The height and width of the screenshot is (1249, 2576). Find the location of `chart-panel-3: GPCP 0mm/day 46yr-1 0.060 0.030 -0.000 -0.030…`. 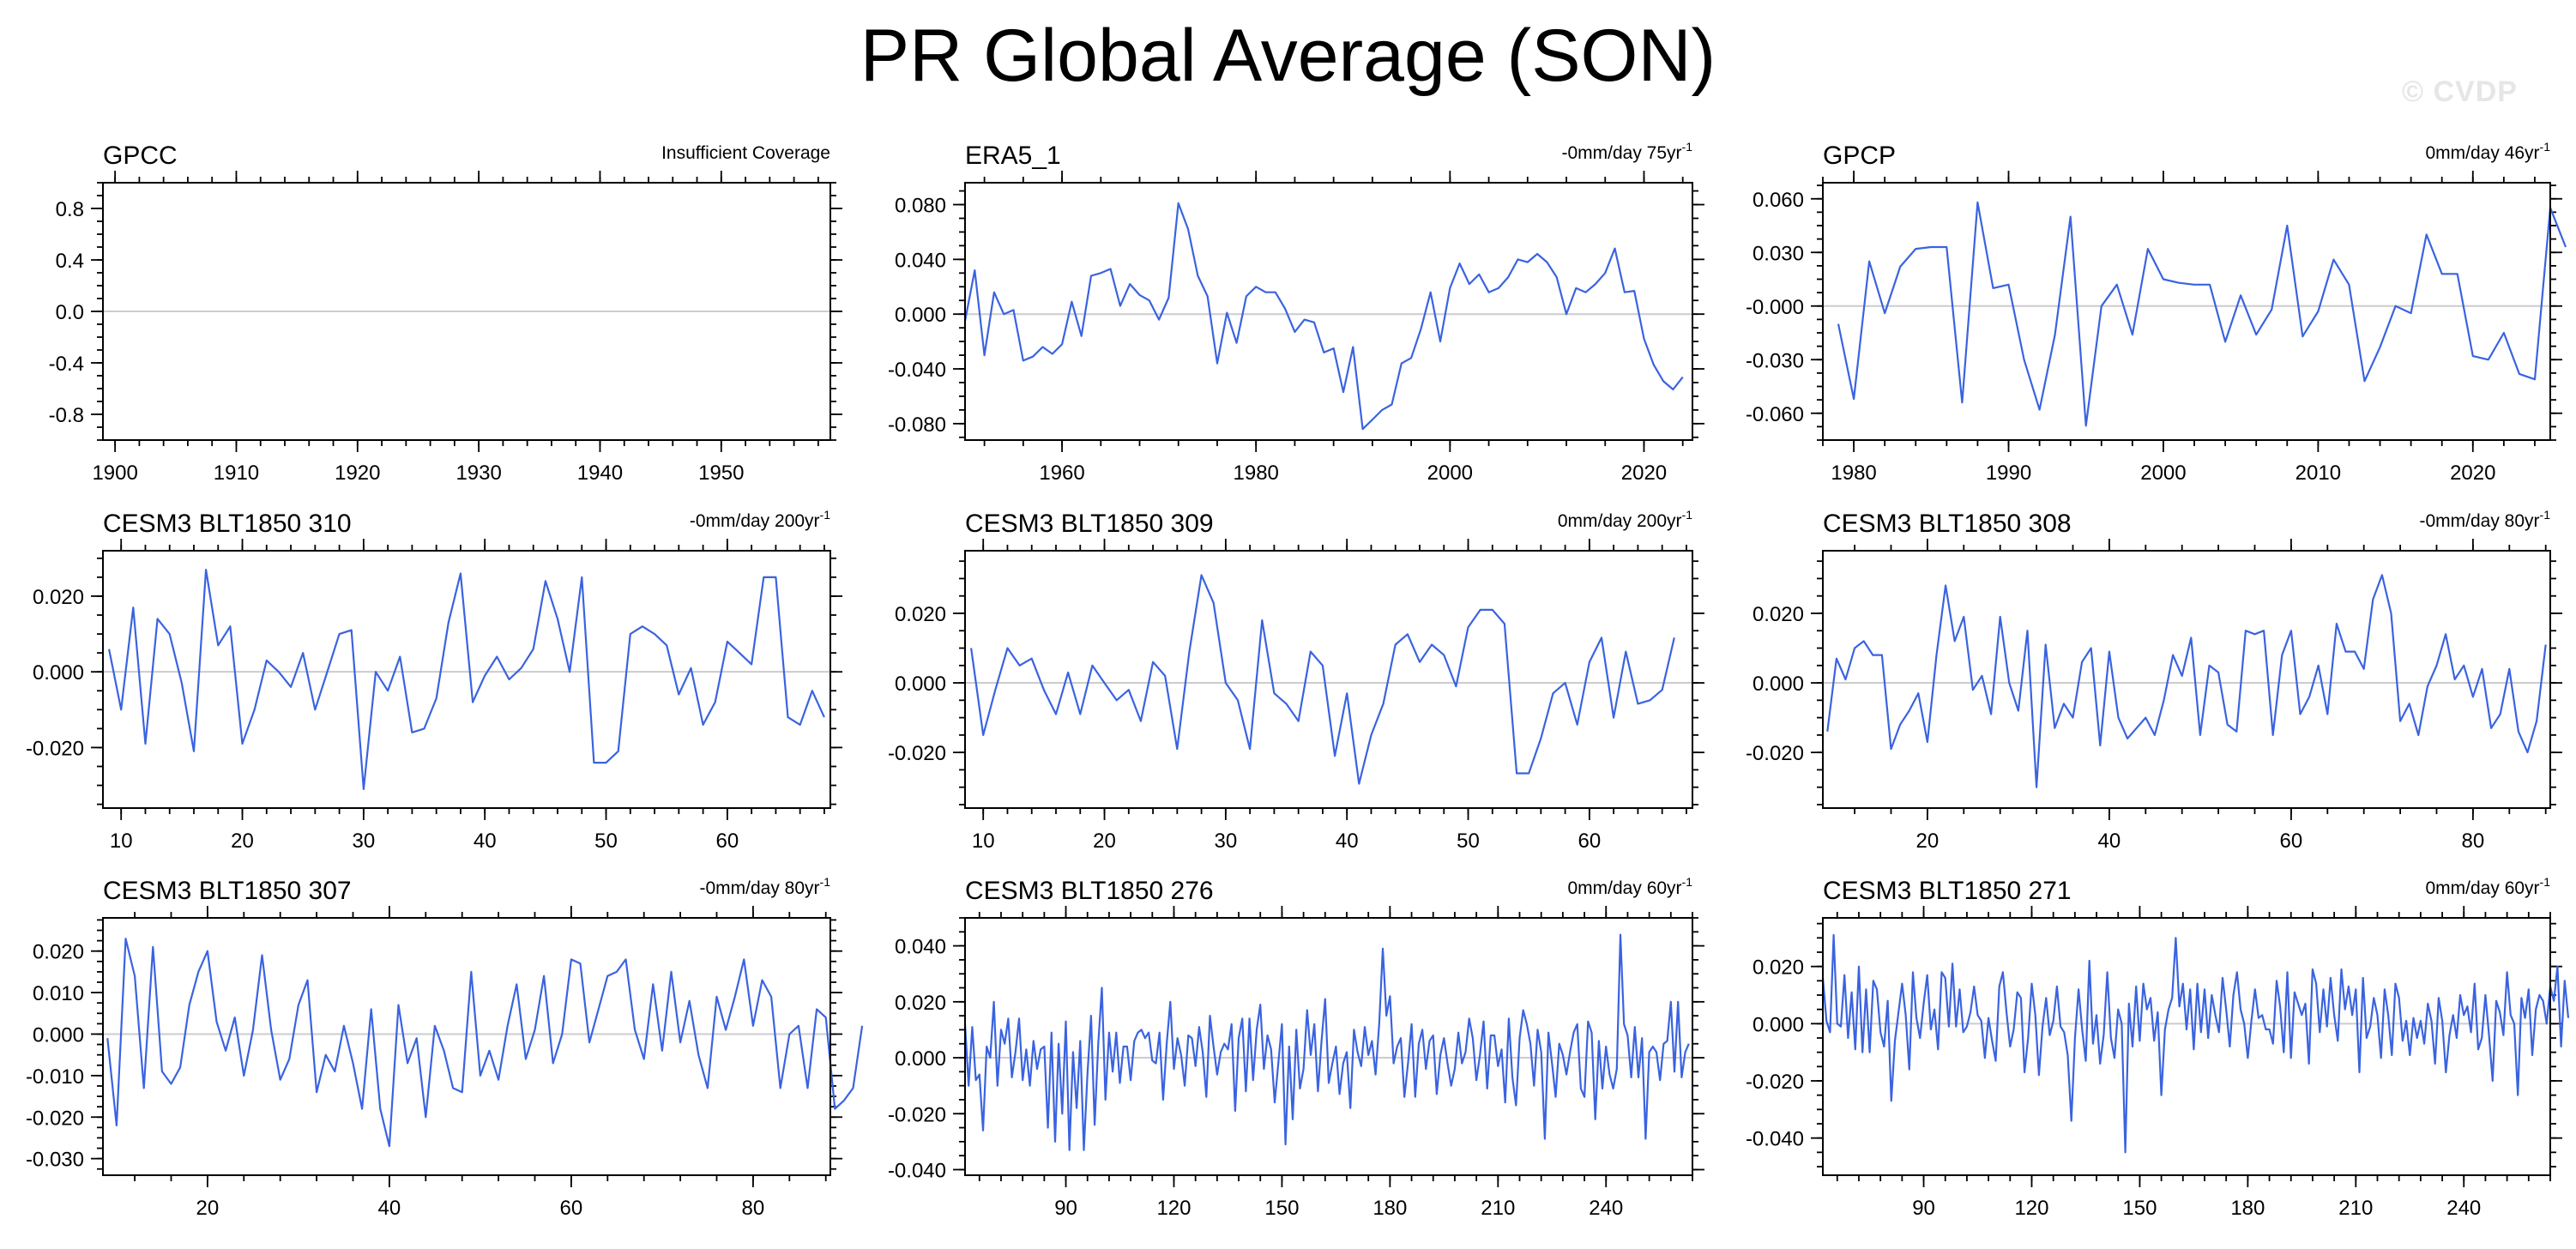

chart-panel-3: GPCP 0mm/day 46yr-1 0.060 0.030 -0.000 -0.030… is located at coordinates (2156, 312).